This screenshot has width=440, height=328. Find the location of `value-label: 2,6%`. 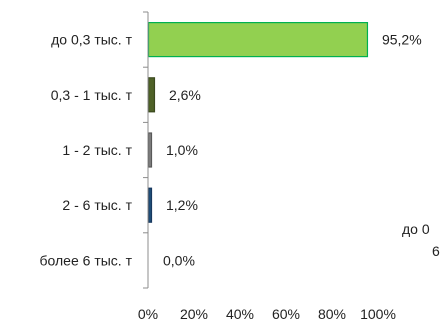

value-label: 2,6% is located at coordinates (185, 95).